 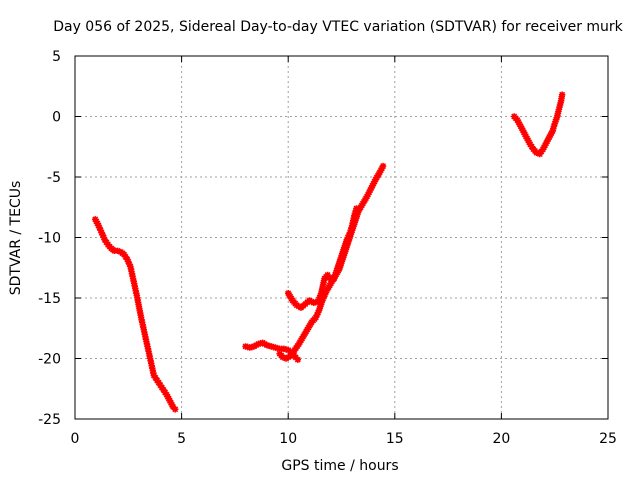 What do you see at coordinates (395, 439) in the screenshot?
I see `x-tick-label: 15` at bounding box center [395, 439].